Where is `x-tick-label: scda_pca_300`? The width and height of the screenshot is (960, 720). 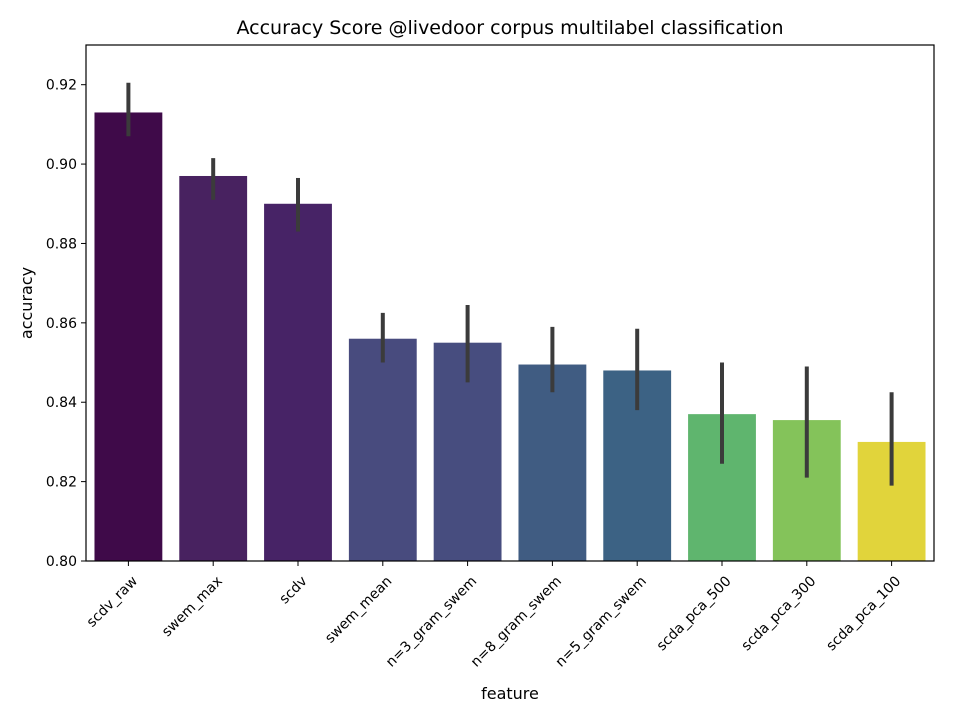 x-tick-label: scda_pca_300 is located at coordinates (779, 613).